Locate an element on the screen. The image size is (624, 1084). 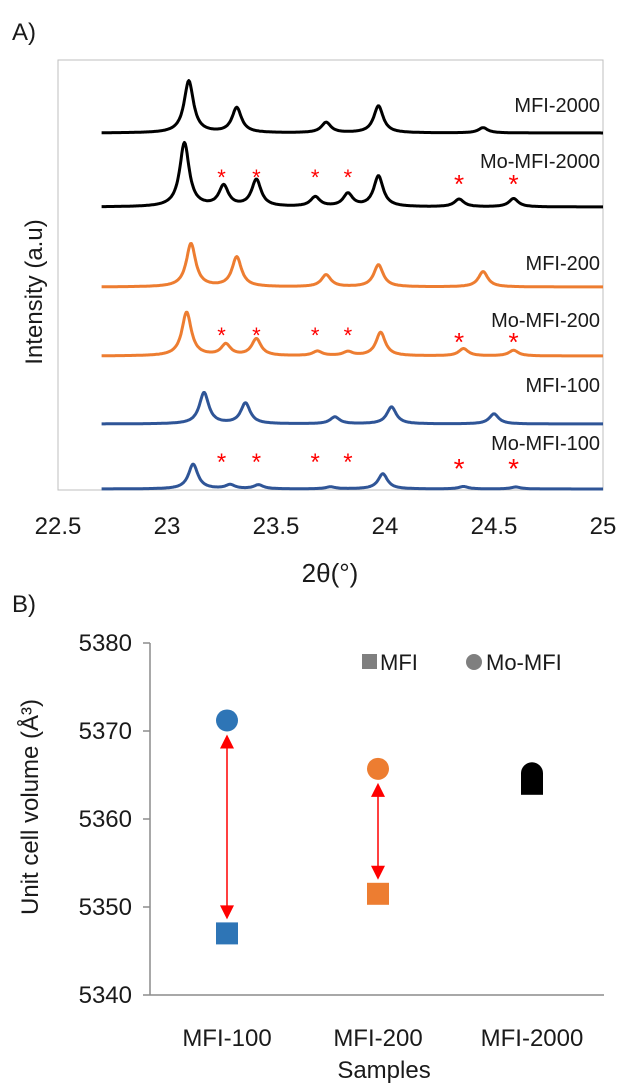
series-label: MFI-2000 is located at coordinates (557, 106).